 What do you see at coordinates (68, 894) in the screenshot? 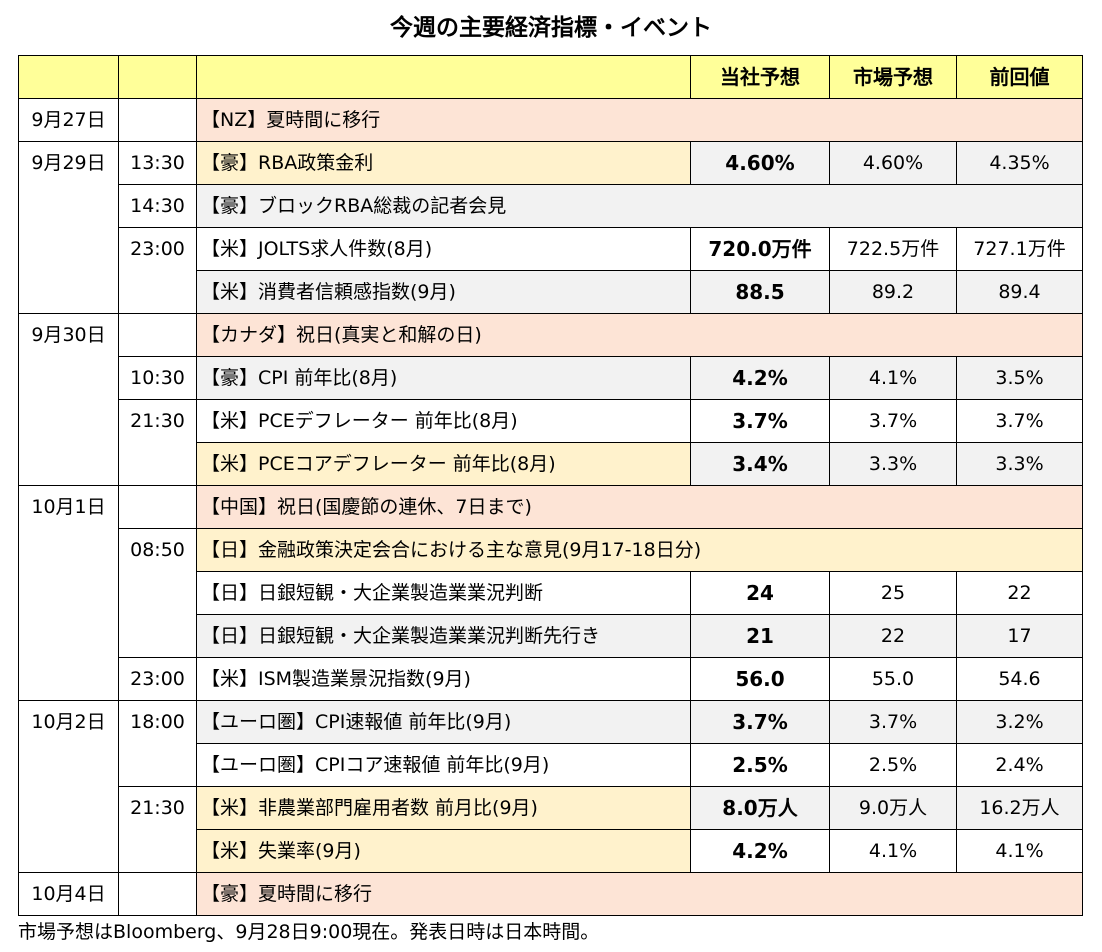
I see `row-date: 10月4日` at bounding box center [68, 894].